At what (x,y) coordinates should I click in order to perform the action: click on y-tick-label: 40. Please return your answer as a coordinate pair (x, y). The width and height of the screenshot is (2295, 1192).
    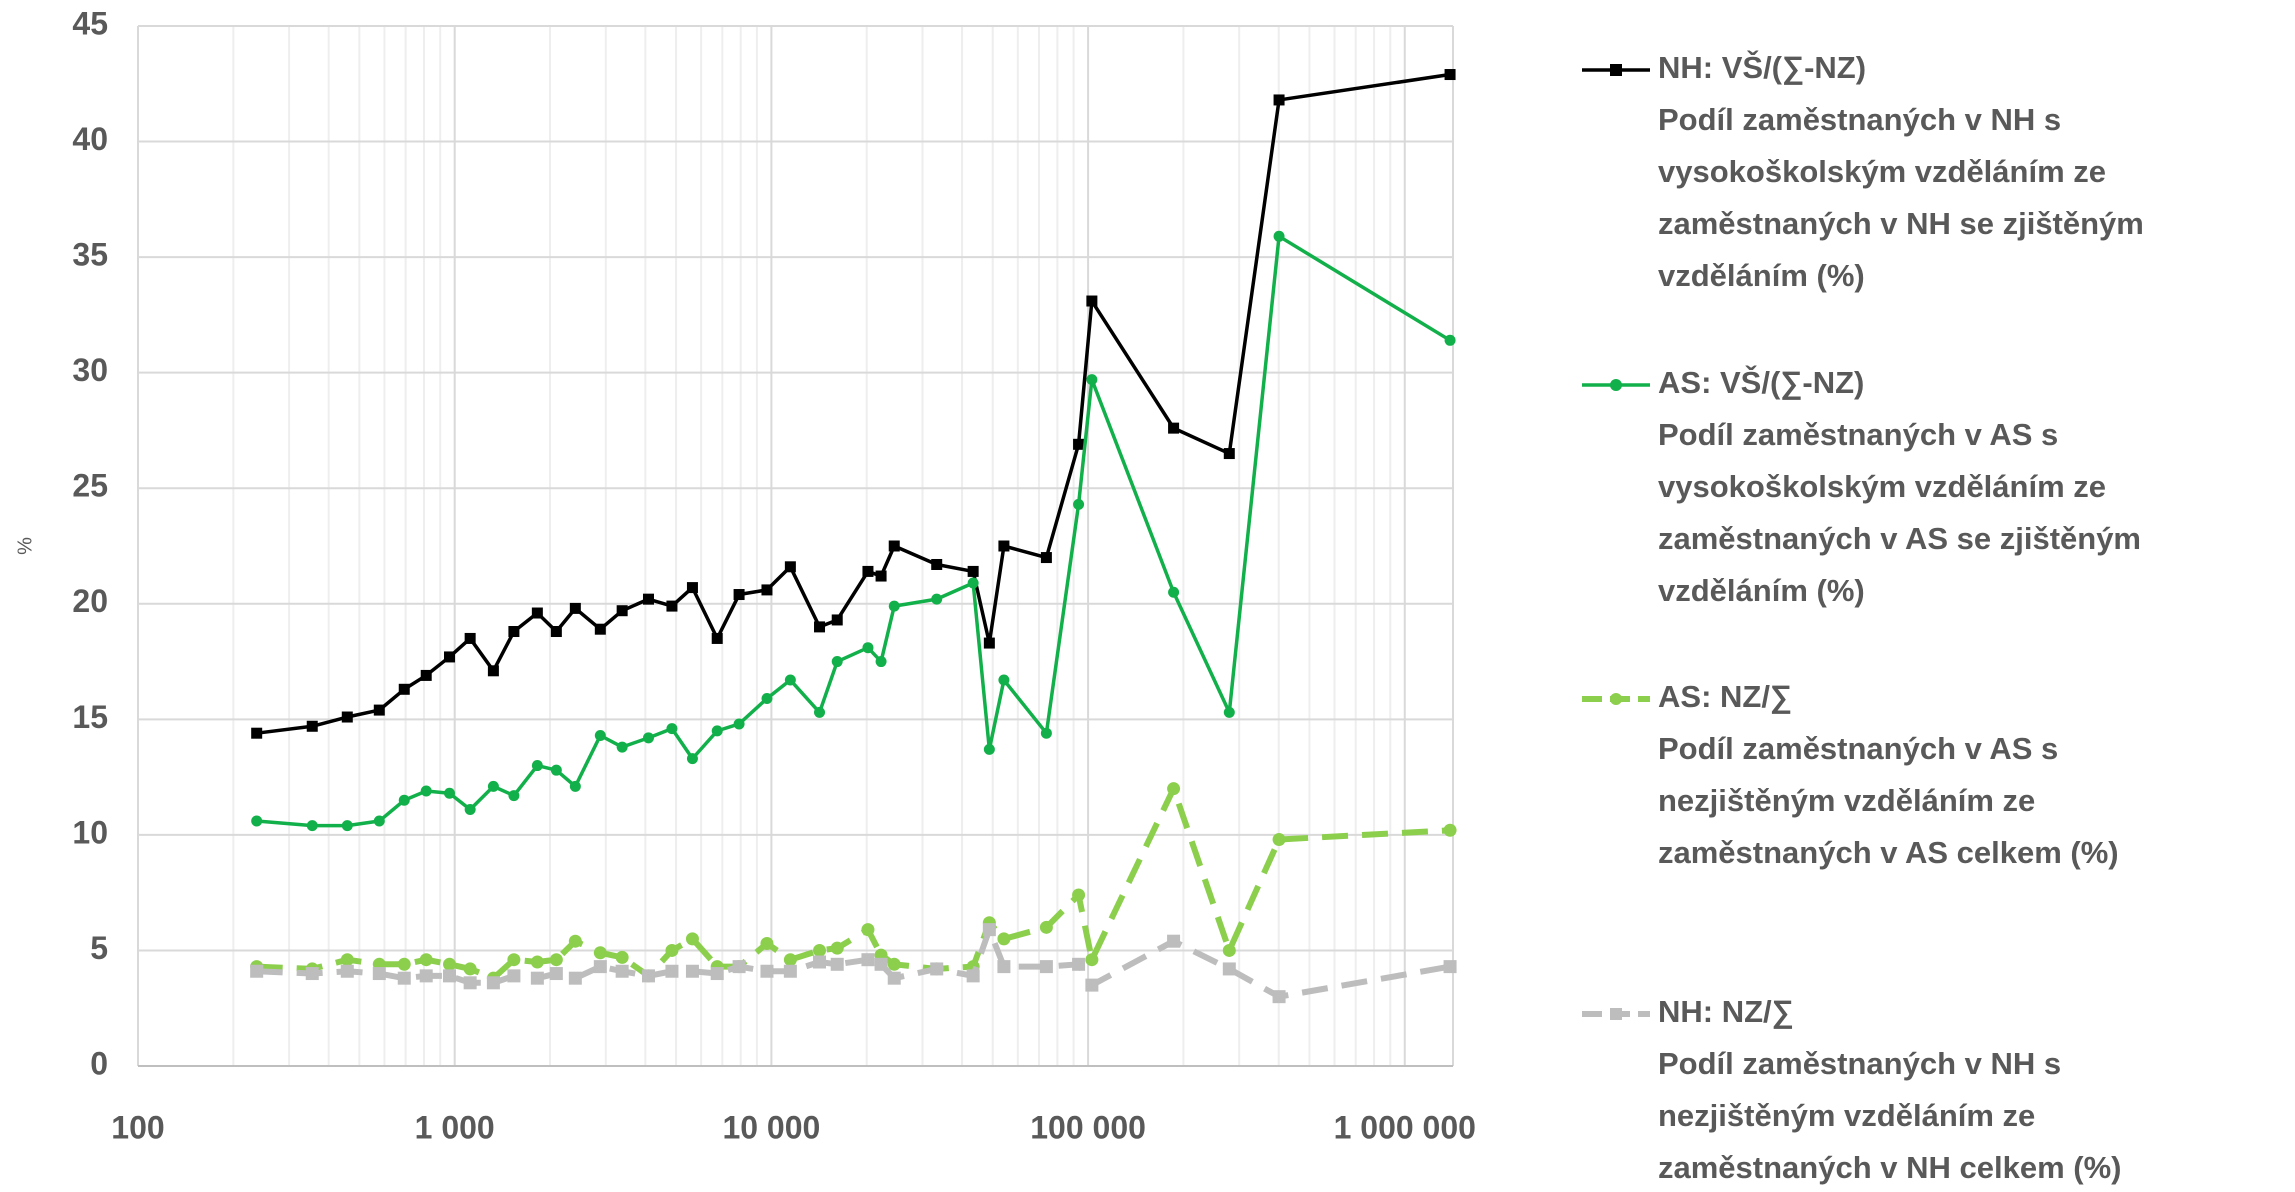
    Looking at the image, I should click on (90, 139).